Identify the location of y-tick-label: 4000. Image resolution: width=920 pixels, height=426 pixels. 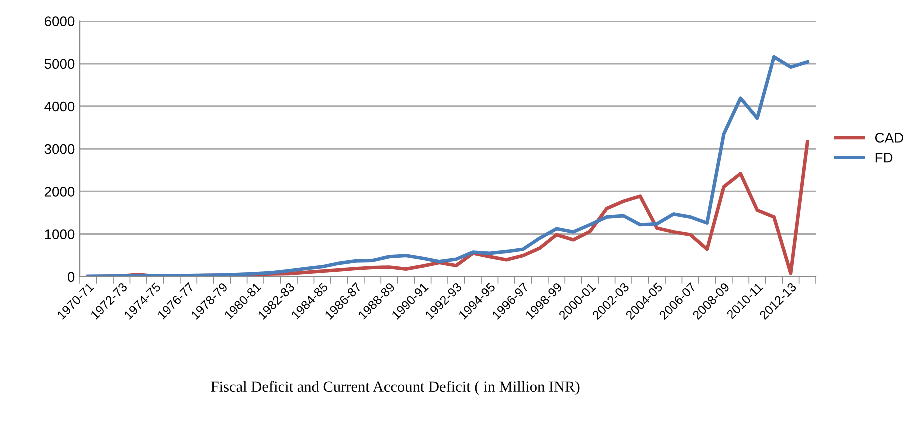
(59, 107).